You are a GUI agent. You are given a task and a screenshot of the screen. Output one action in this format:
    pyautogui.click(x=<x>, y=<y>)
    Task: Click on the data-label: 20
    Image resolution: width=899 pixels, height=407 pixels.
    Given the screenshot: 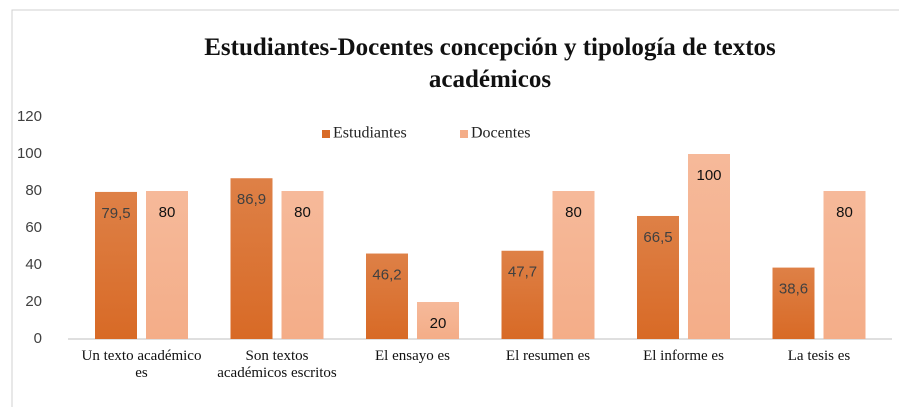 What is the action you would take?
    pyautogui.click(x=438, y=323)
    